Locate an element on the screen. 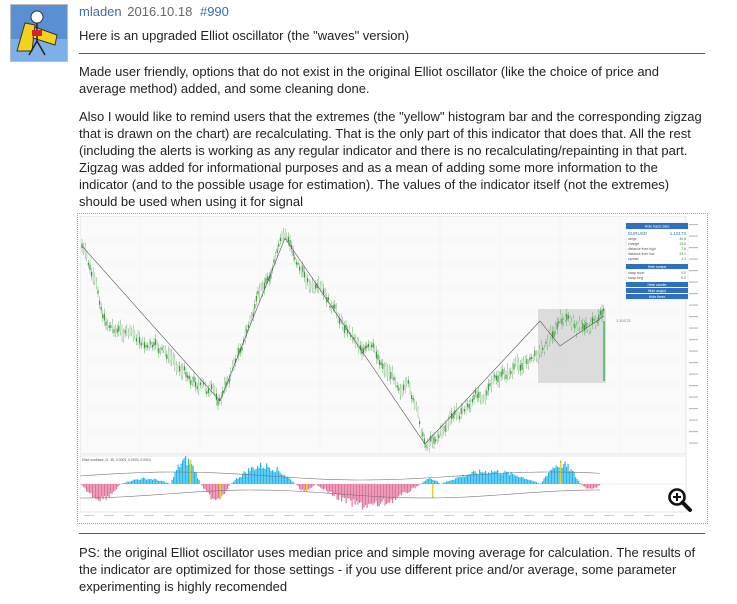  post-header: mladen 2016.10.18 #990 is located at coordinates (154, 11).